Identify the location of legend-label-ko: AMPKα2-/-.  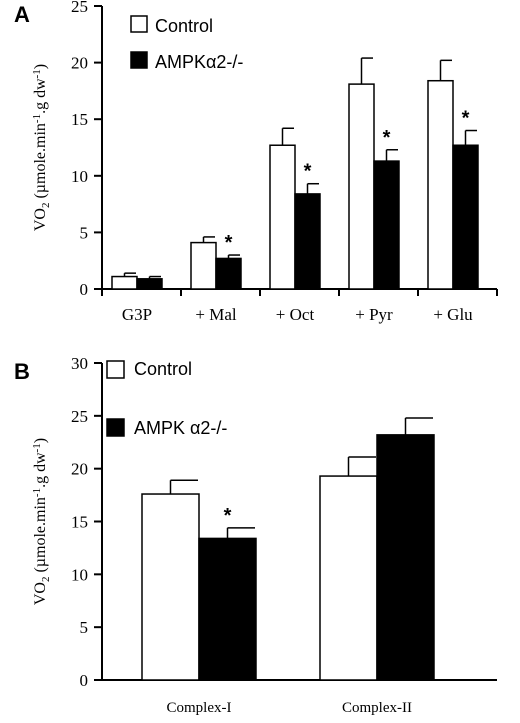
(199, 62).